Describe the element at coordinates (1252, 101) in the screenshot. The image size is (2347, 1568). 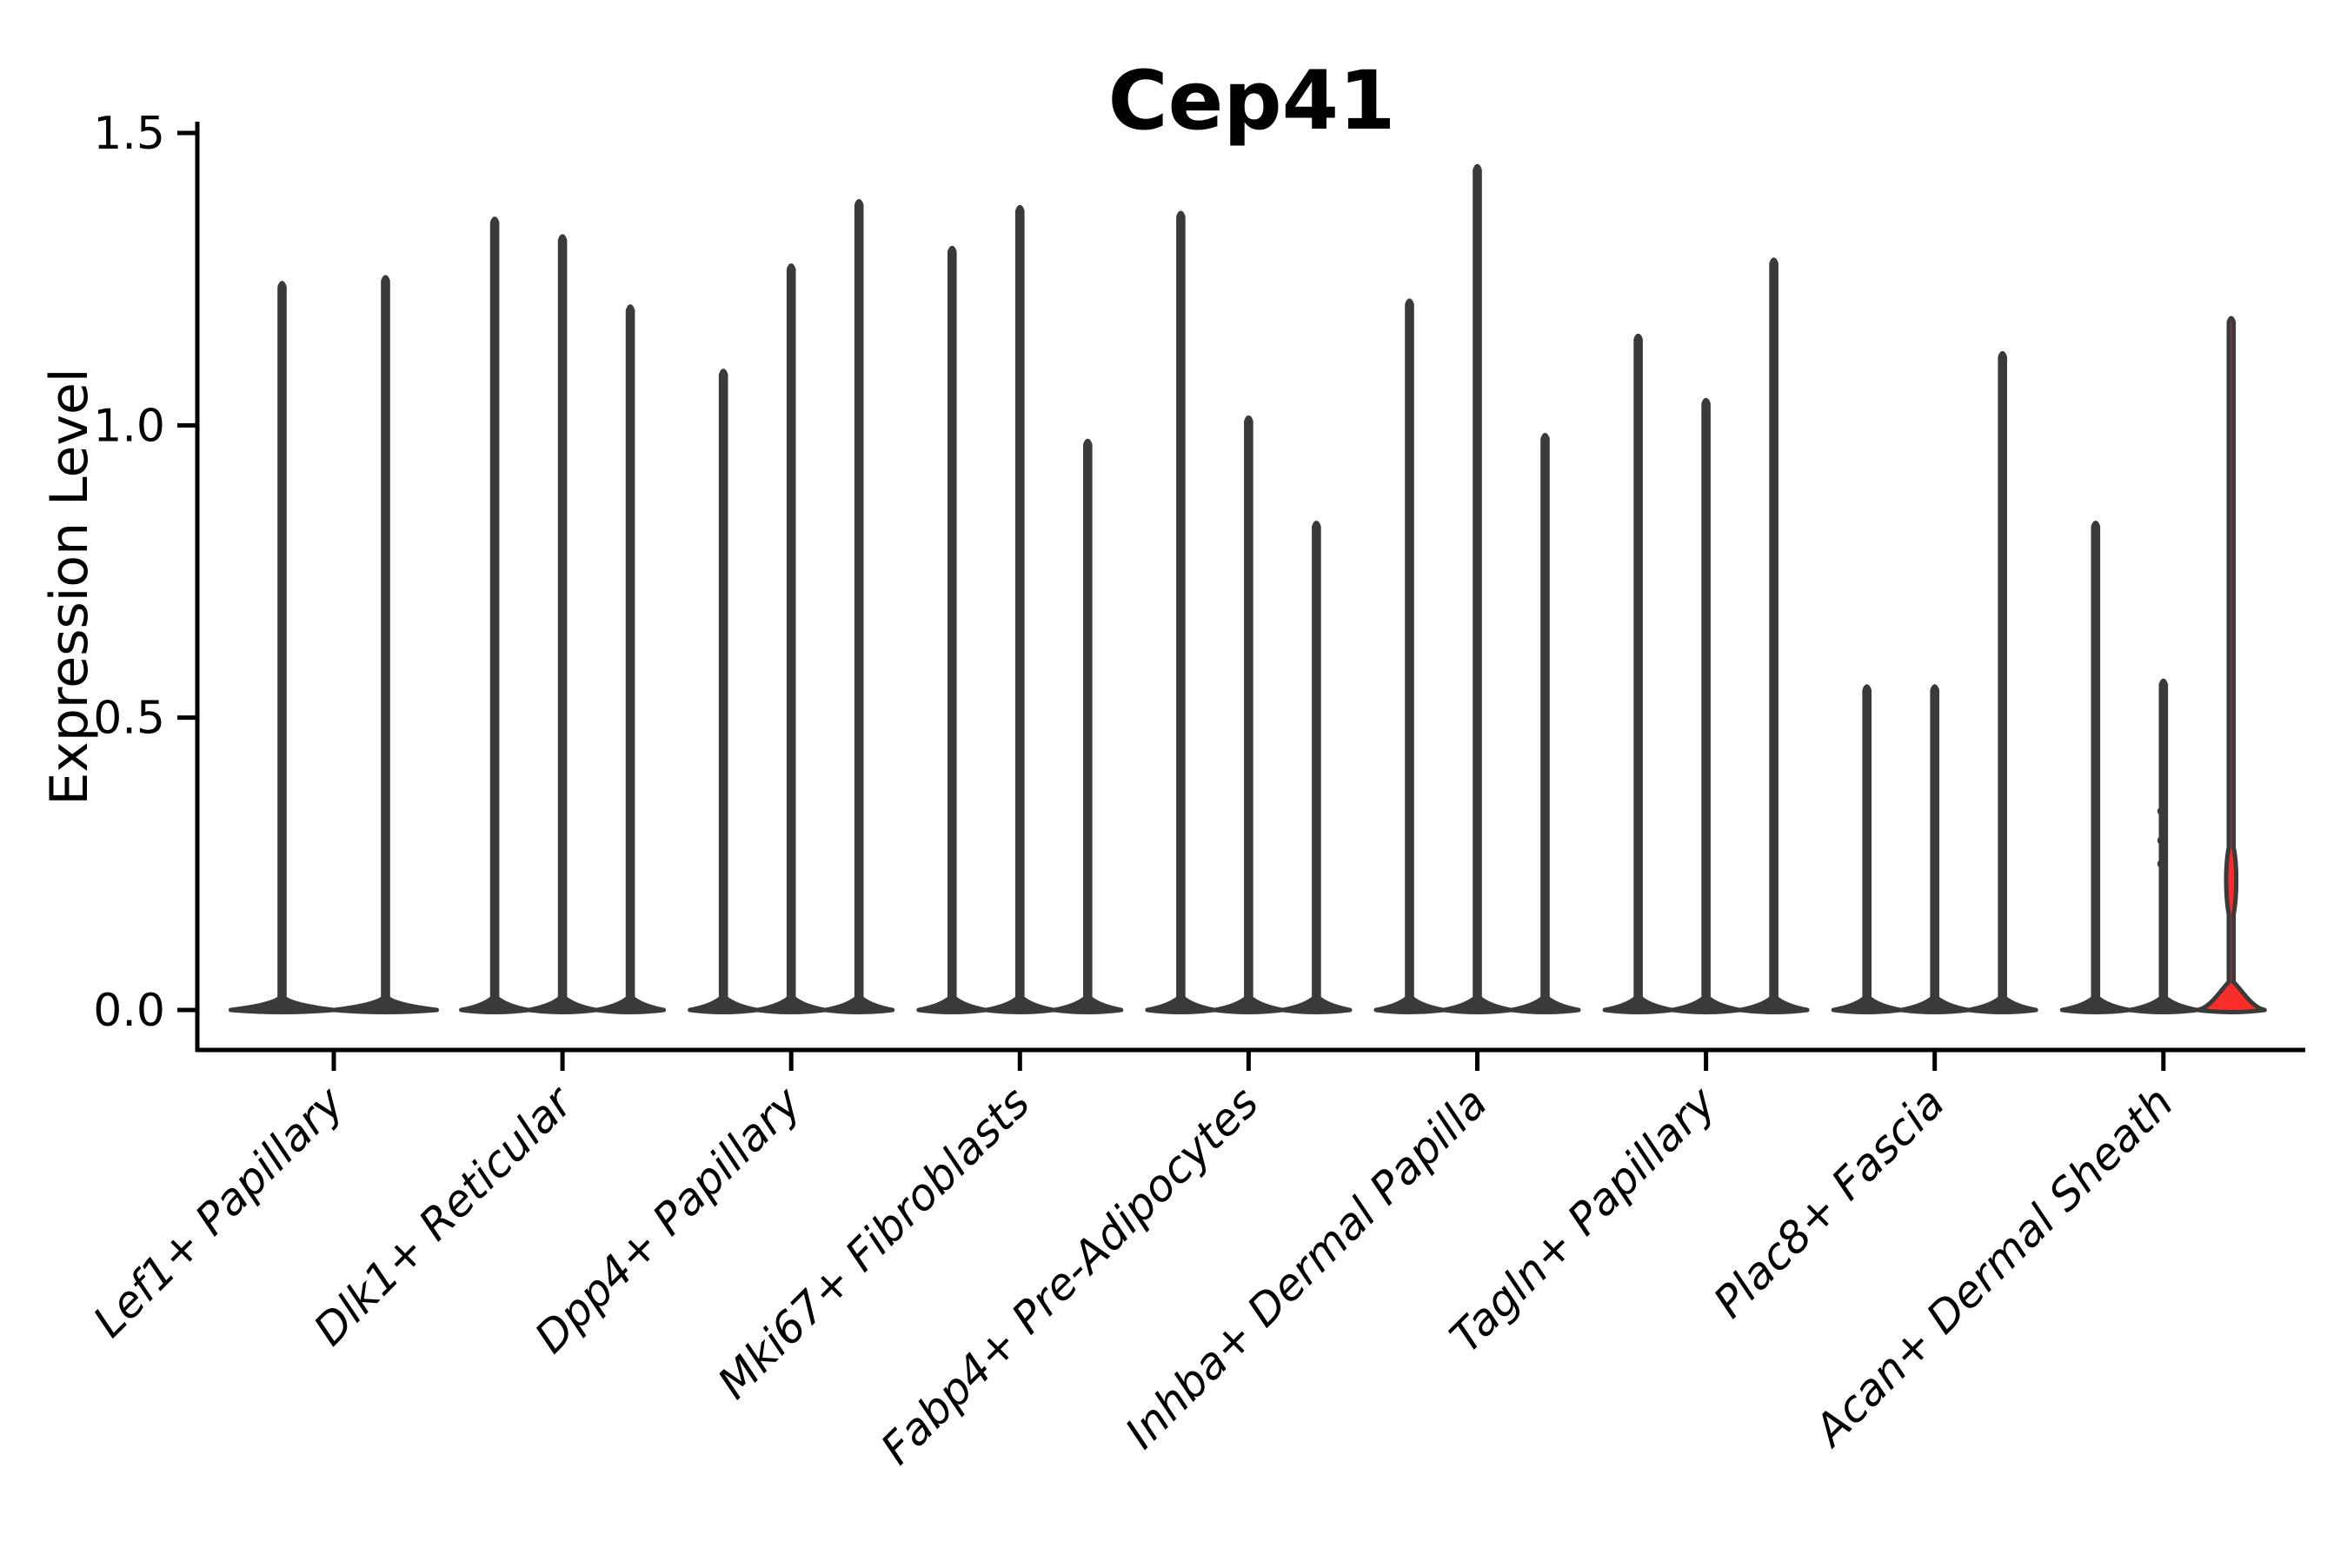
I see `chart-title: Cep41` at that location.